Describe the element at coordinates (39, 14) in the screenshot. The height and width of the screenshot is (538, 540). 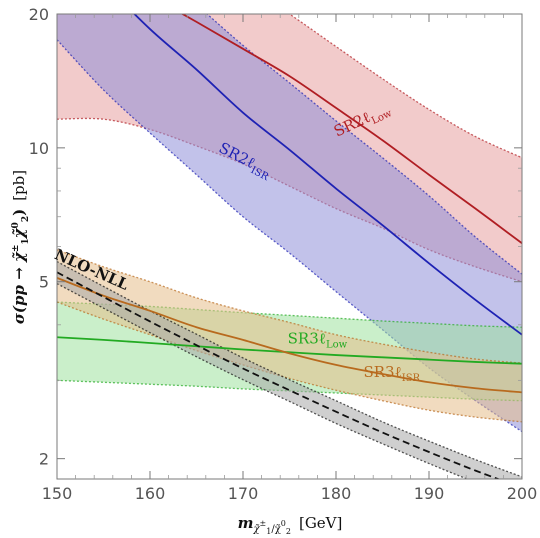
I see `y-tick-label: 20` at that location.